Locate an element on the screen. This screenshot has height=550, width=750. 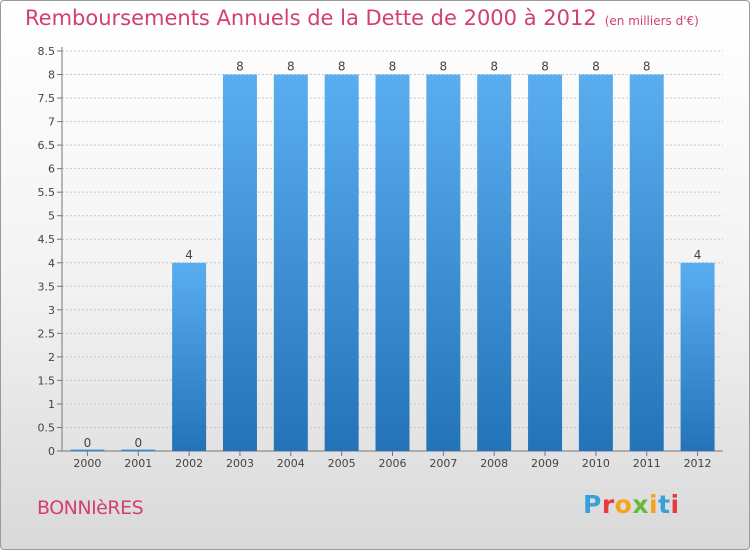
y-tick-label: 4 is located at coordinates (51, 263).